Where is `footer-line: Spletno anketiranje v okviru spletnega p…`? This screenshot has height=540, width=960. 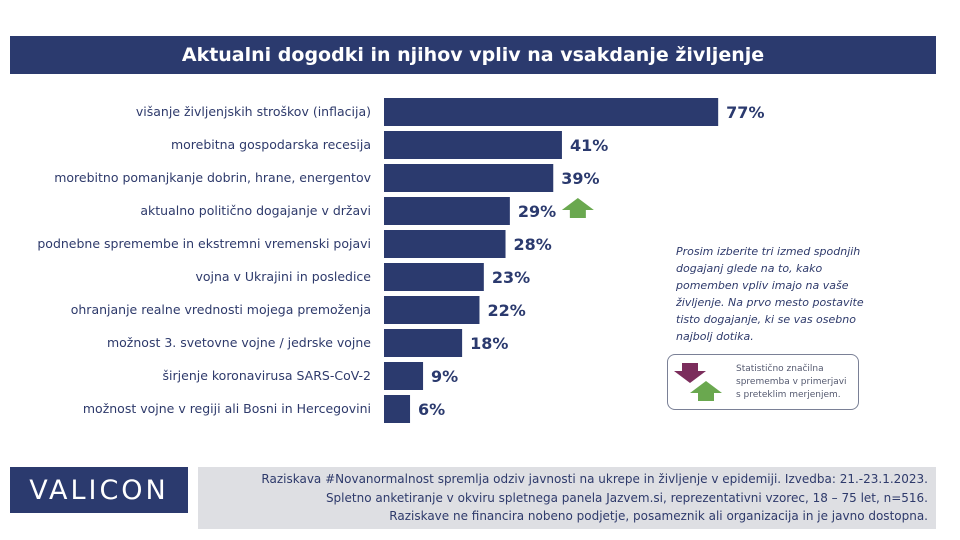 footer-line: Spletno anketiranje v okviru spletnega p… is located at coordinates (626, 497).